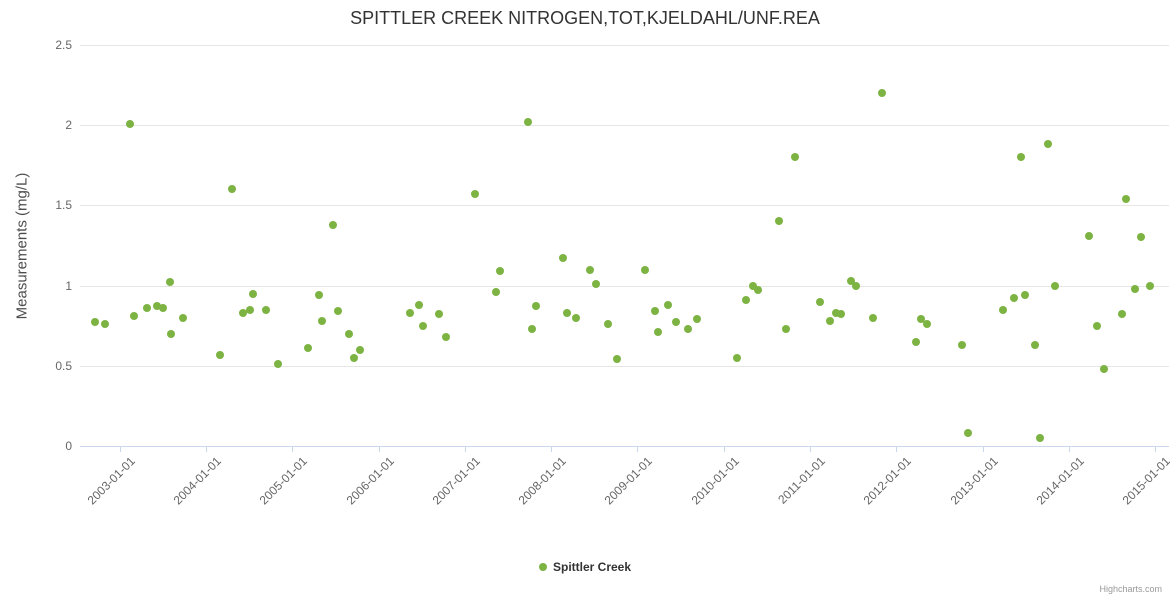  I want to click on y-axis-title: Measurements (mg/L), so click(22, 246).